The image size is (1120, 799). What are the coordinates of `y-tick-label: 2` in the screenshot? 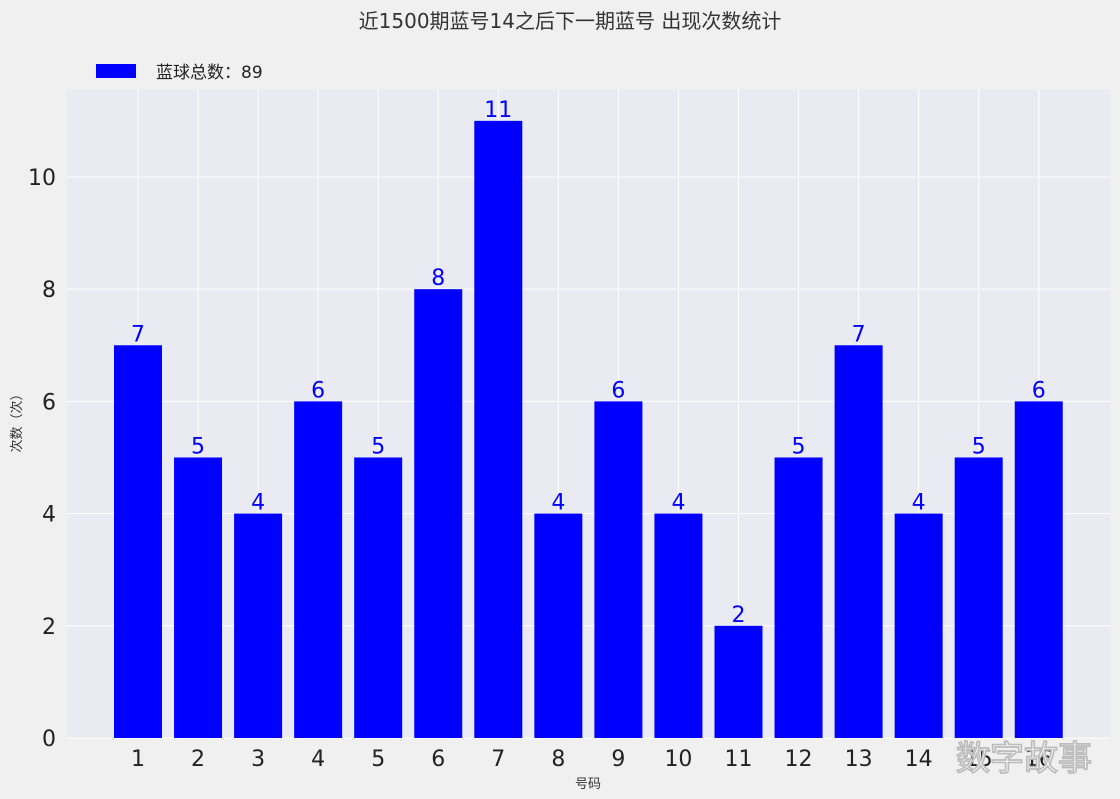 It's located at (49, 627).